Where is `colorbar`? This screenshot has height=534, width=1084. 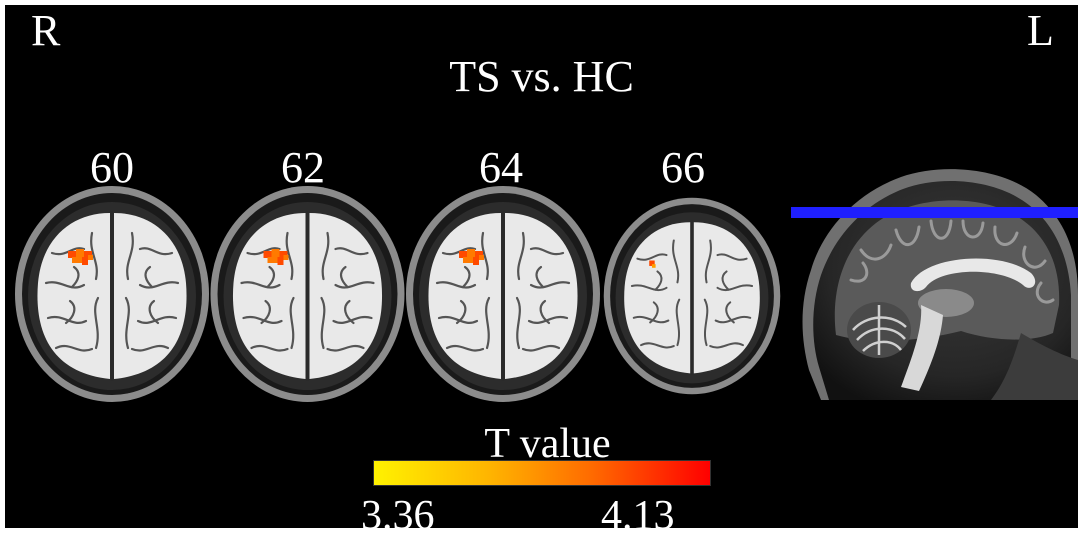 colorbar is located at coordinates (542, 473).